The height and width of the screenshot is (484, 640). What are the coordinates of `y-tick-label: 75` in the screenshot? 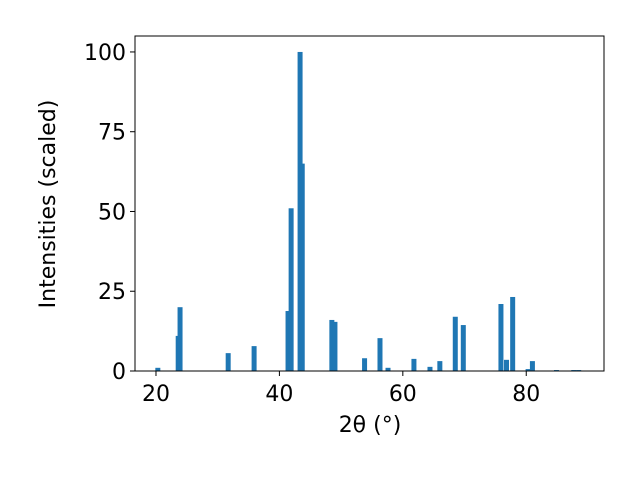 It's located at (112, 133).